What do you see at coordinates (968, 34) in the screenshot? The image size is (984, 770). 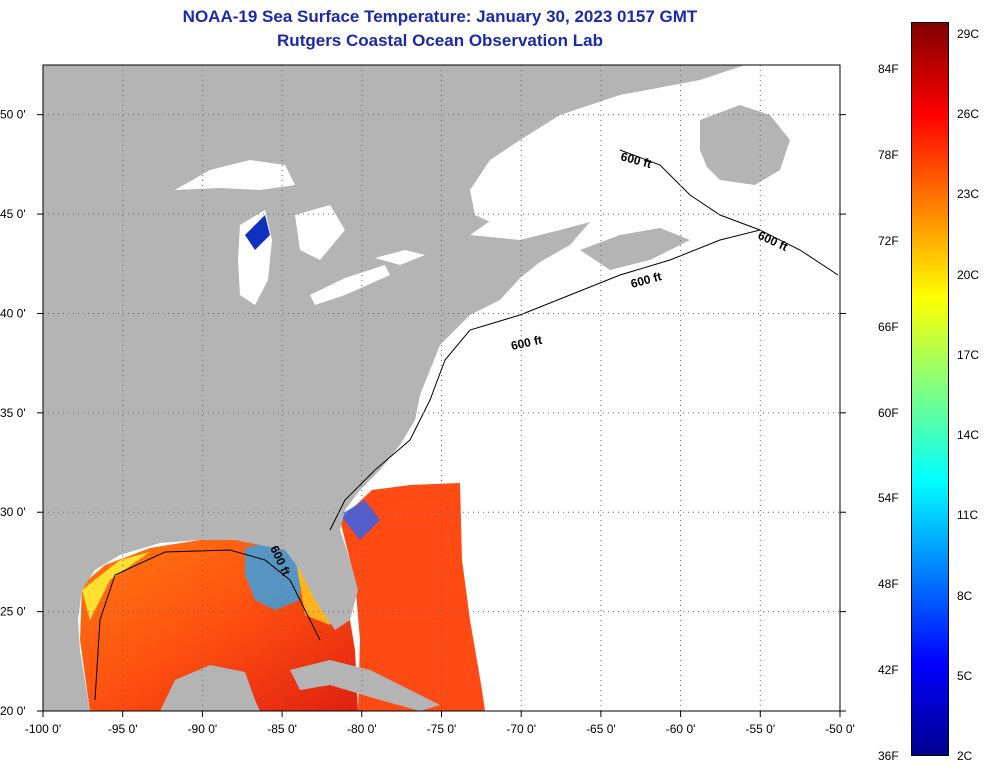 I see `colorbar-c-label: 29C` at bounding box center [968, 34].